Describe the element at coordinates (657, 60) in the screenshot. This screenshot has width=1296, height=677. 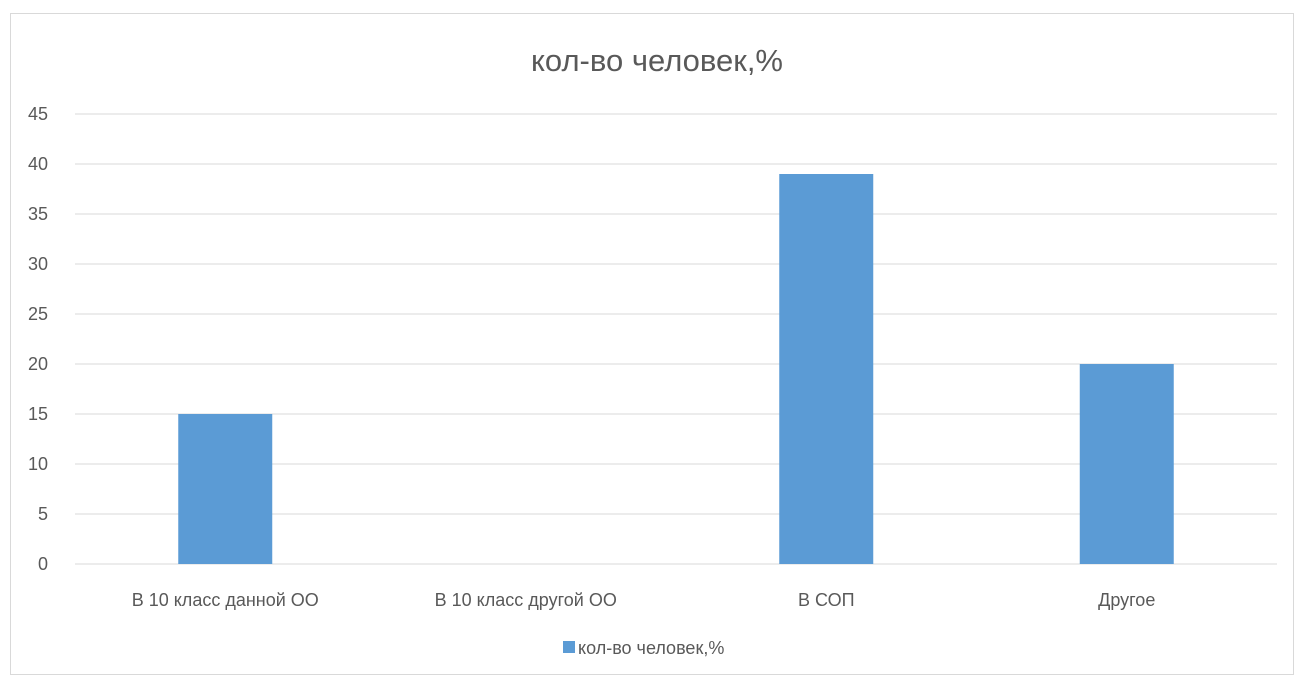
I see `chart-title: кол-во человек,%` at that location.